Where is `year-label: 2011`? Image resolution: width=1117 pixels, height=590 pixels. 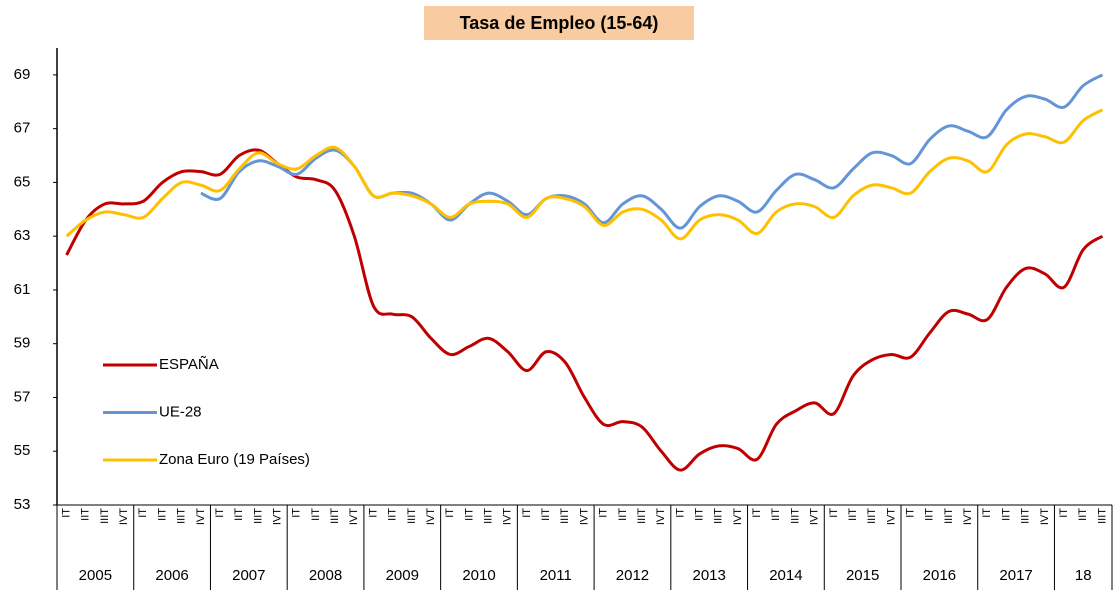 year-label: 2011 is located at coordinates (556, 575).